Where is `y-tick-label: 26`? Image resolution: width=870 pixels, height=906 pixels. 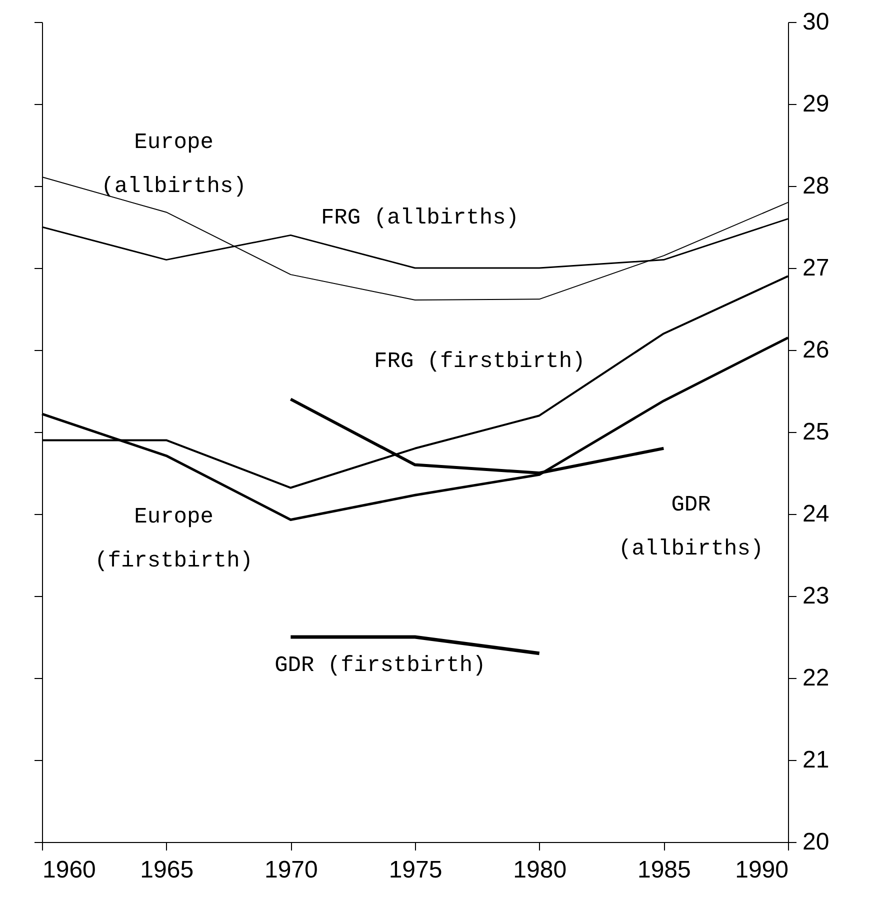
y-tick-label: 26 is located at coordinates (816, 350).